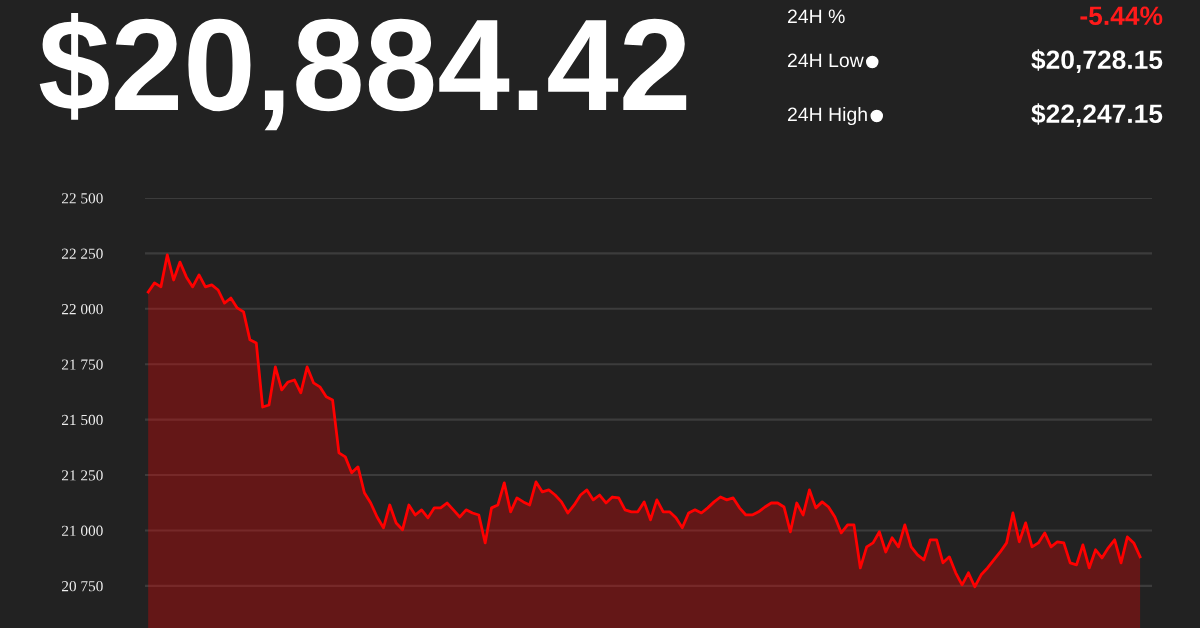 This screenshot has width=1200, height=628. What do you see at coordinates (82, 309) in the screenshot?
I see `y-tick-label: 22 000` at bounding box center [82, 309].